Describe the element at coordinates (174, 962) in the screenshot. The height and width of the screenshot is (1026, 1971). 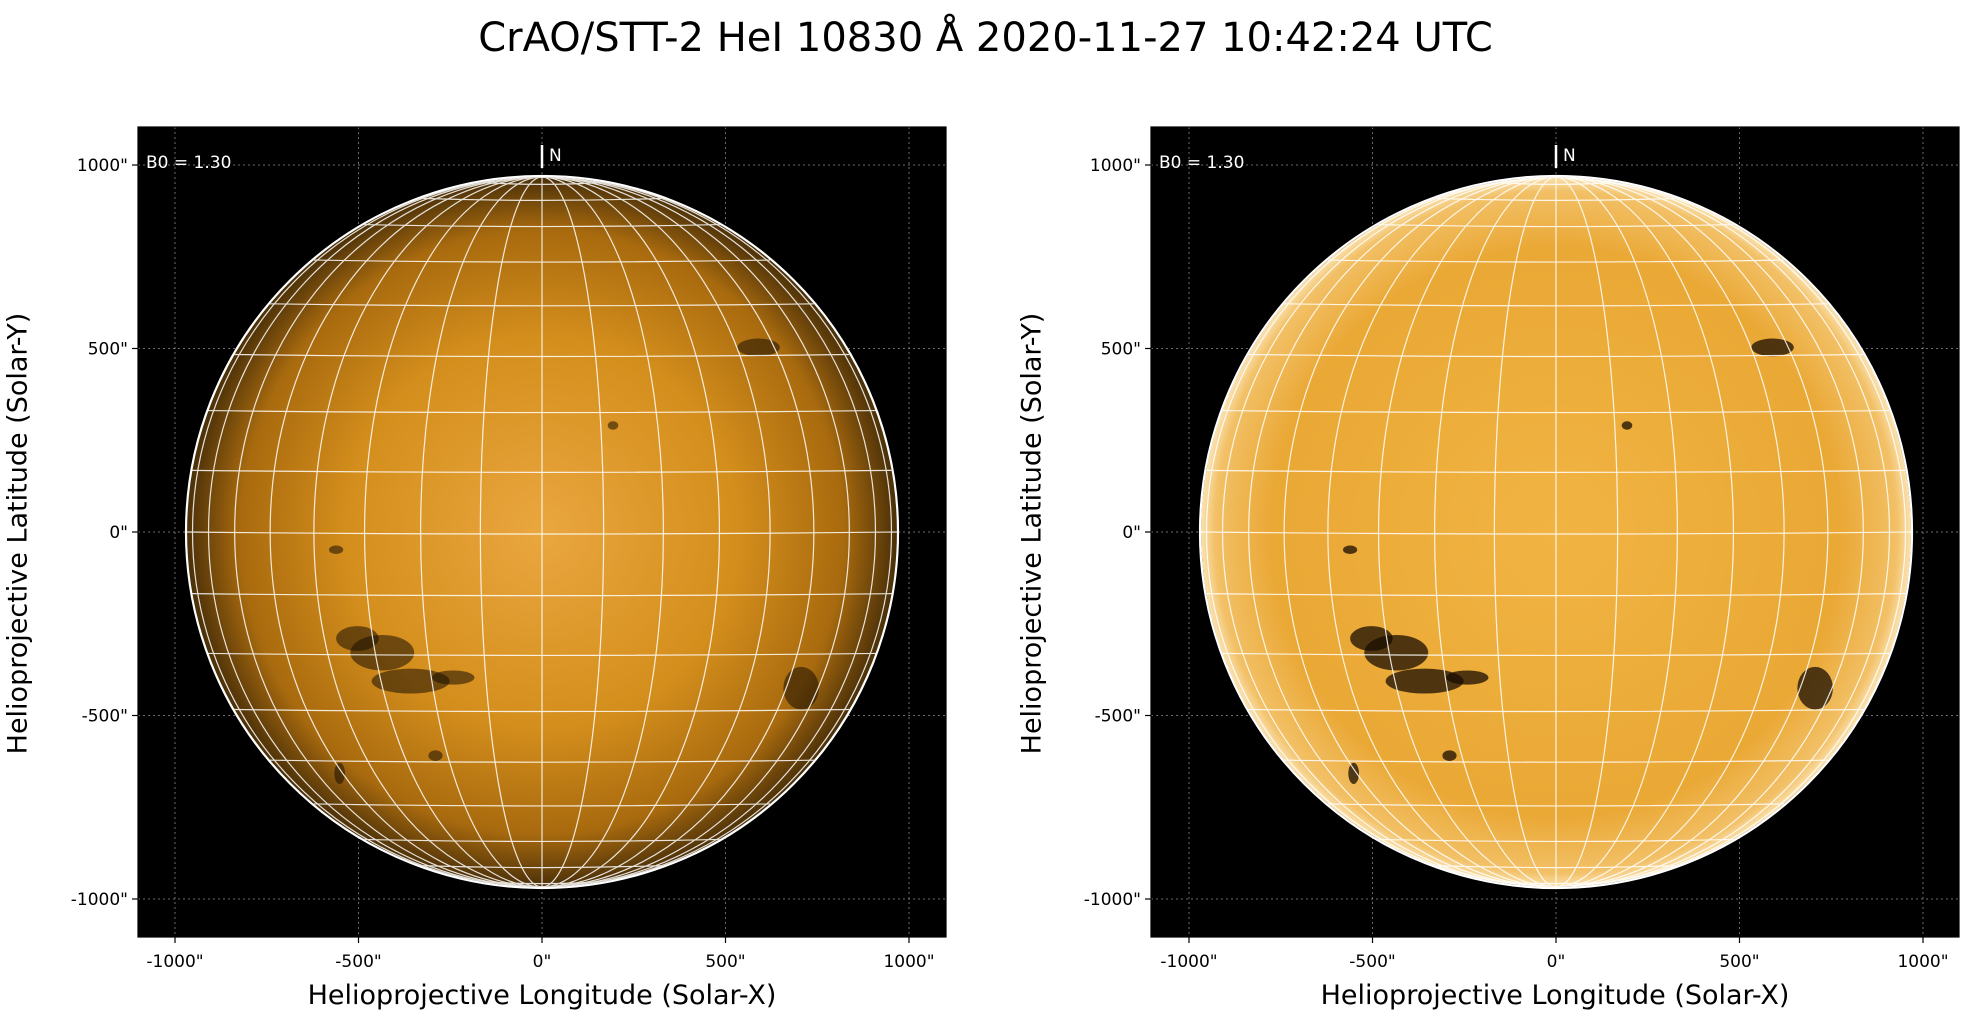
I see `left-xtick-label: -1000"` at that location.